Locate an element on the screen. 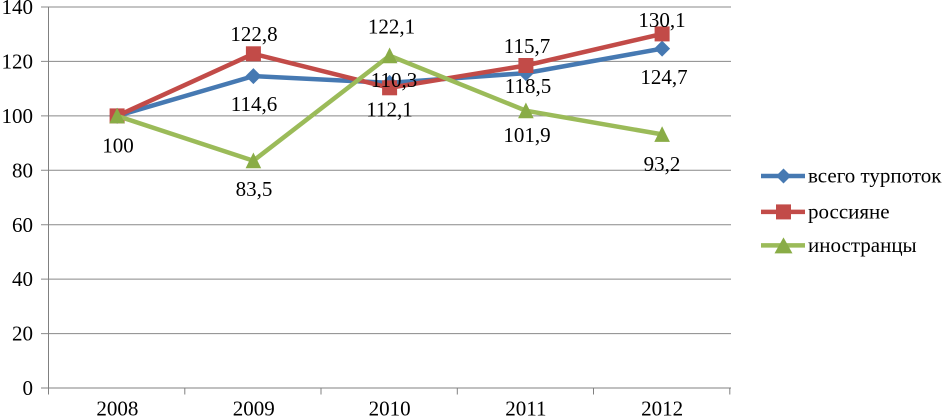 The height and width of the screenshot is (419, 943). svg-text: 101,9 is located at coordinates (526, 135).